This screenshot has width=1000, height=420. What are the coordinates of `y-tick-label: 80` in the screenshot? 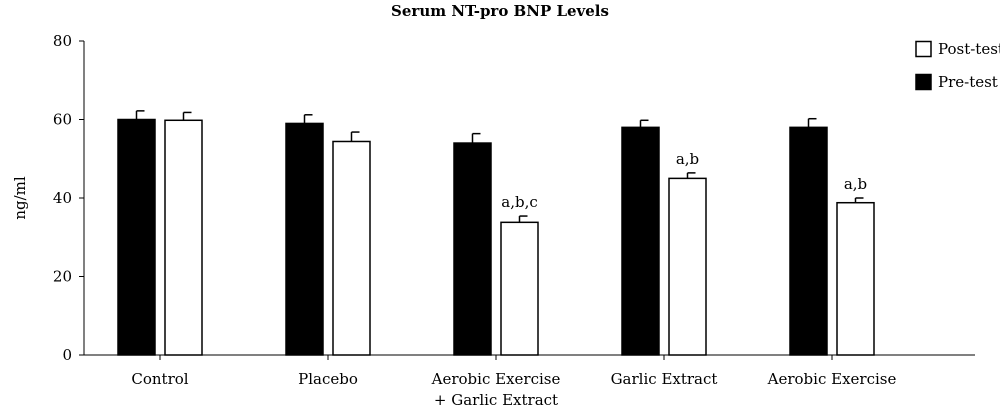 It's located at (62, 41).